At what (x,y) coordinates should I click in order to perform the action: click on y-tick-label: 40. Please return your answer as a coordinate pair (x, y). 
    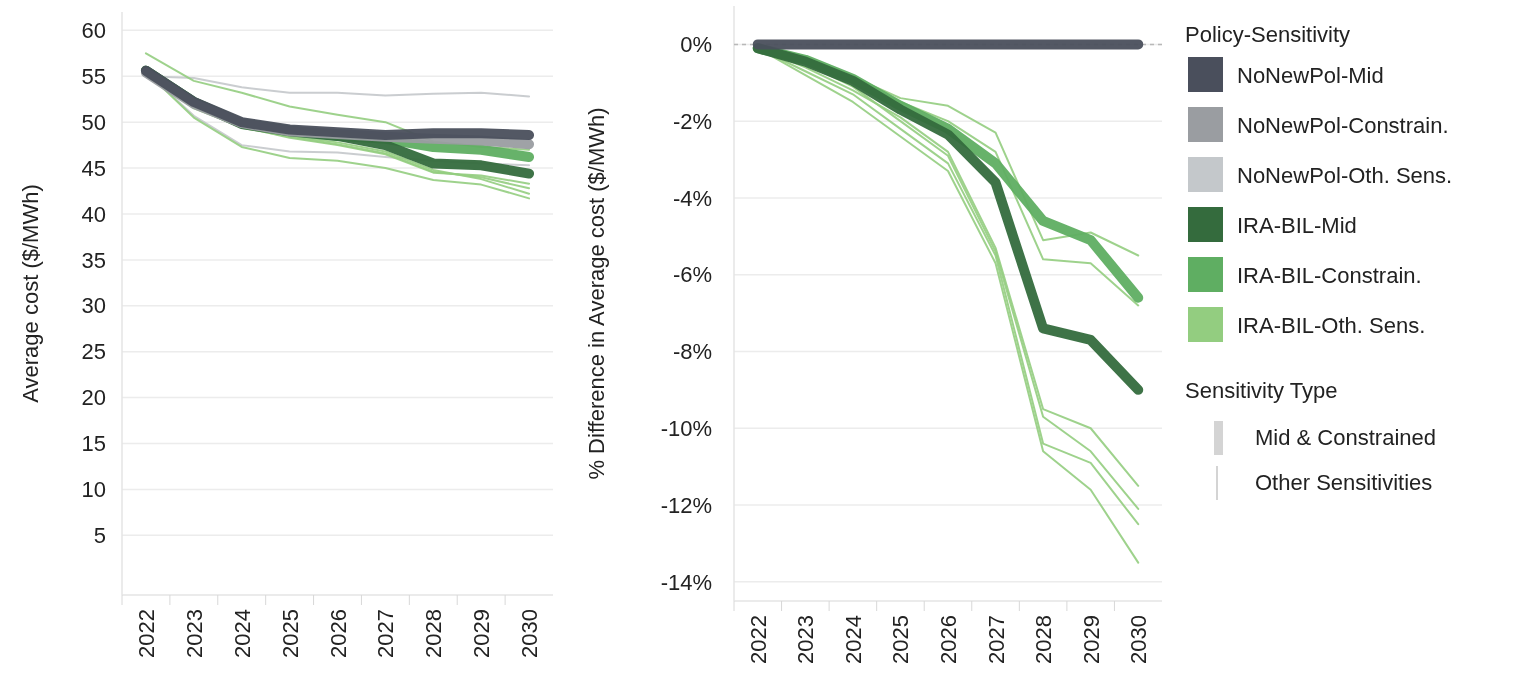
    Looking at the image, I should click on (93, 214).